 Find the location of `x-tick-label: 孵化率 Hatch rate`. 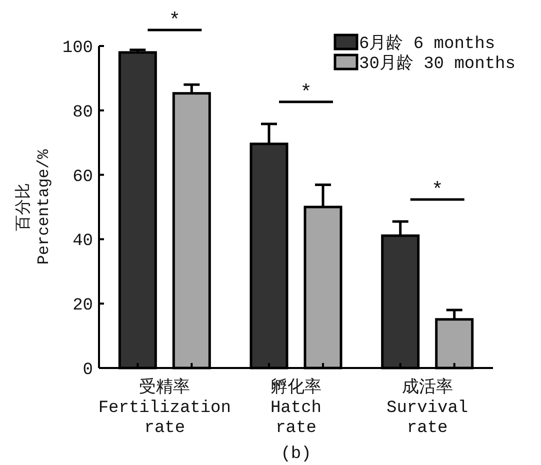

x-tick-label: 孵化率 Hatch rate is located at coordinates (296, 407).